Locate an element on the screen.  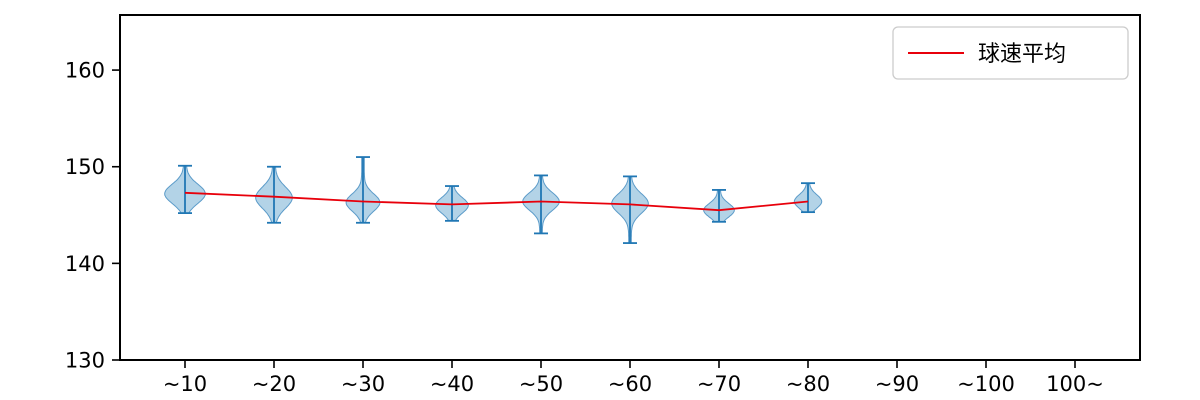
x-tick-label: ~50 is located at coordinates (541, 384).